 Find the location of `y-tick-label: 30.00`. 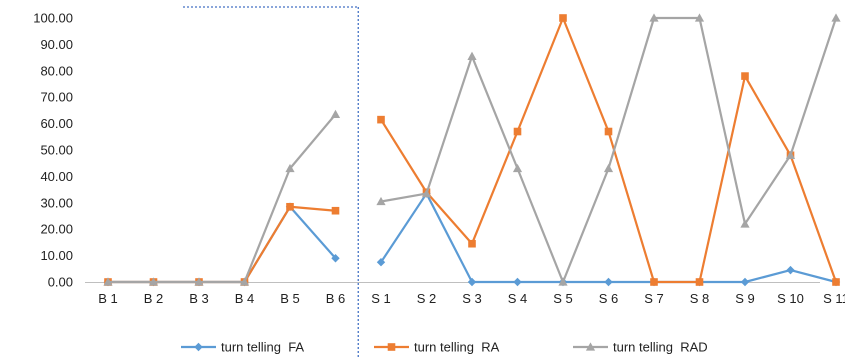

y-tick-label: 30.00 is located at coordinates (56, 202).